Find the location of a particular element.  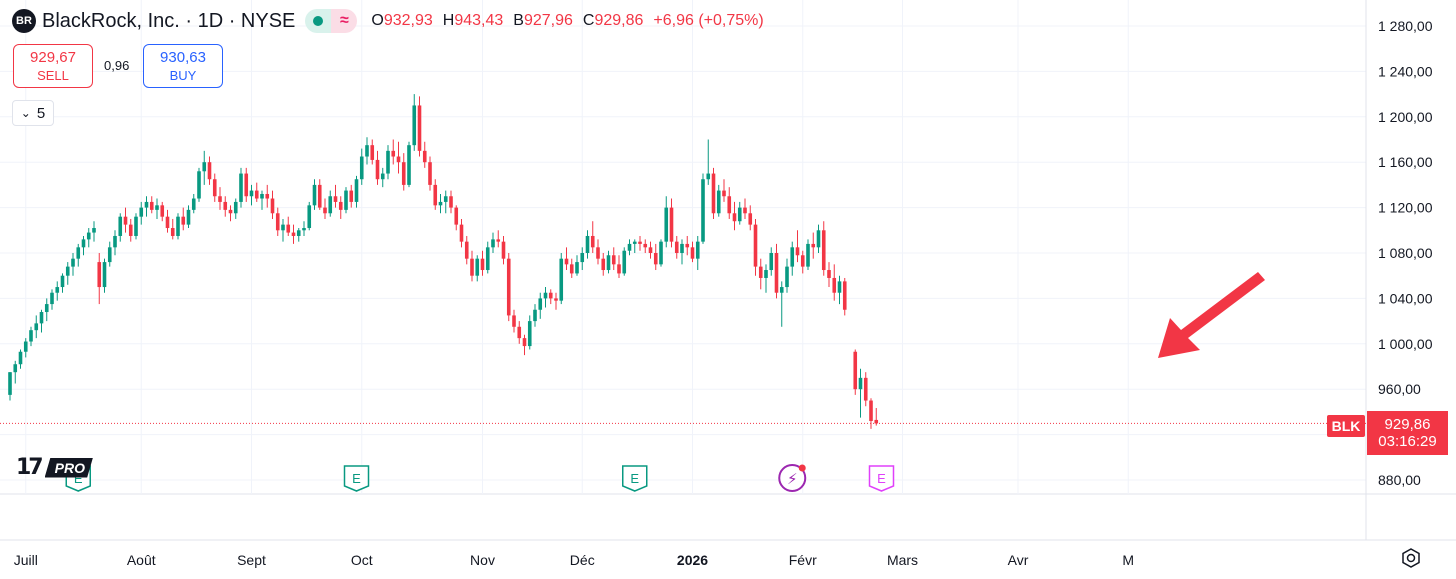

y-tick-label: 1 280,00 is located at coordinates (1405, 26).